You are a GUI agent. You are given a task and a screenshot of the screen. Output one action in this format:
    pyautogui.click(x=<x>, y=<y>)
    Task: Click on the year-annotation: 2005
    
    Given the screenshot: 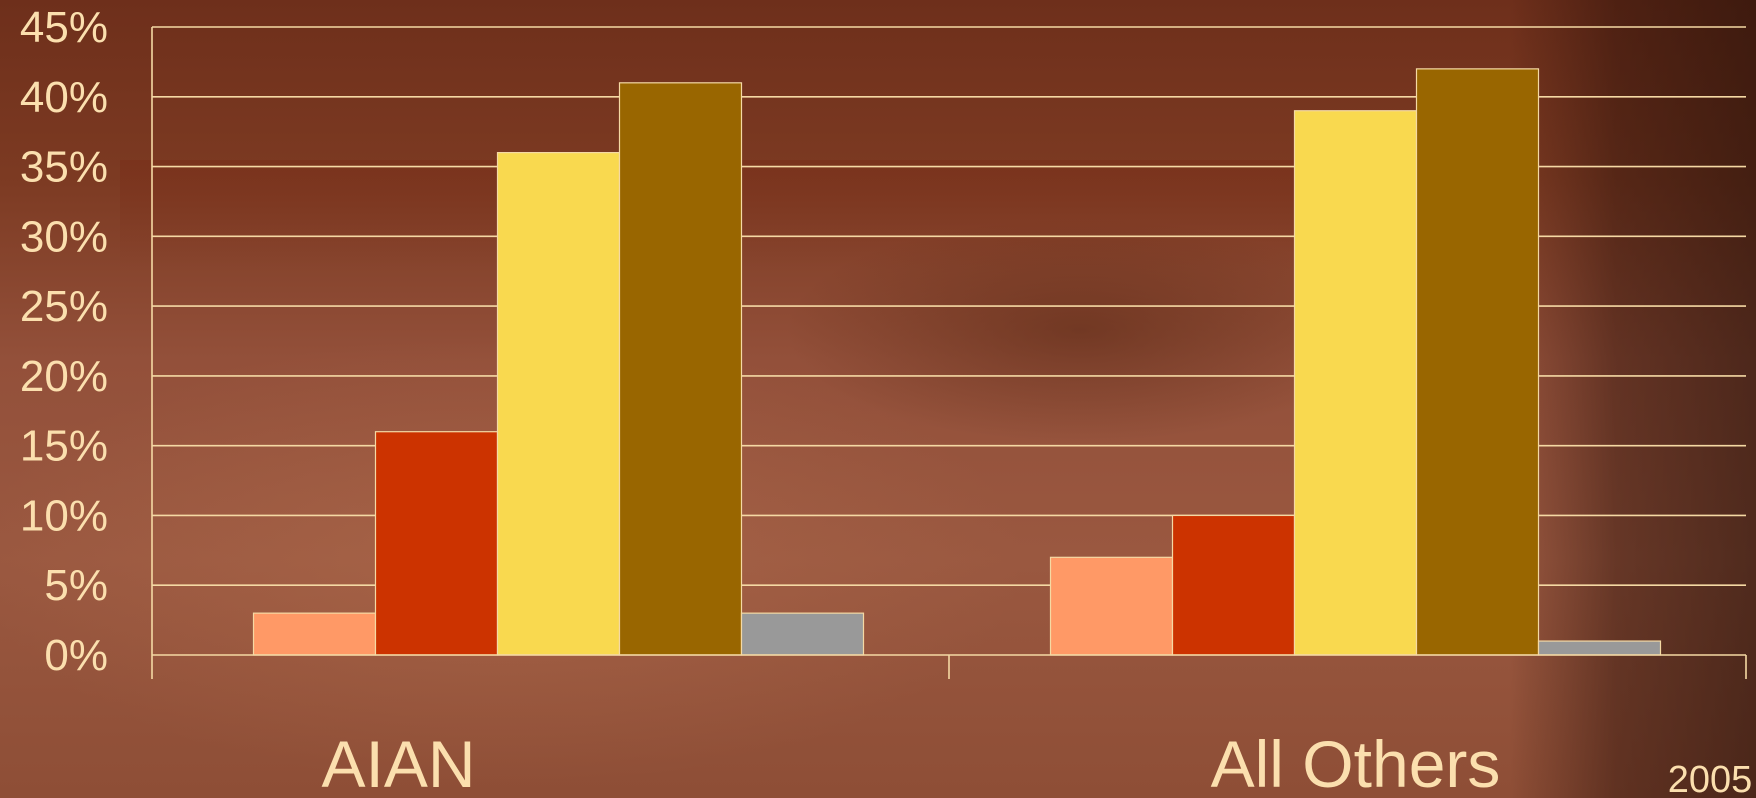 What is the action you would take?
    pyautogui.click(x=1710, y=778)
    